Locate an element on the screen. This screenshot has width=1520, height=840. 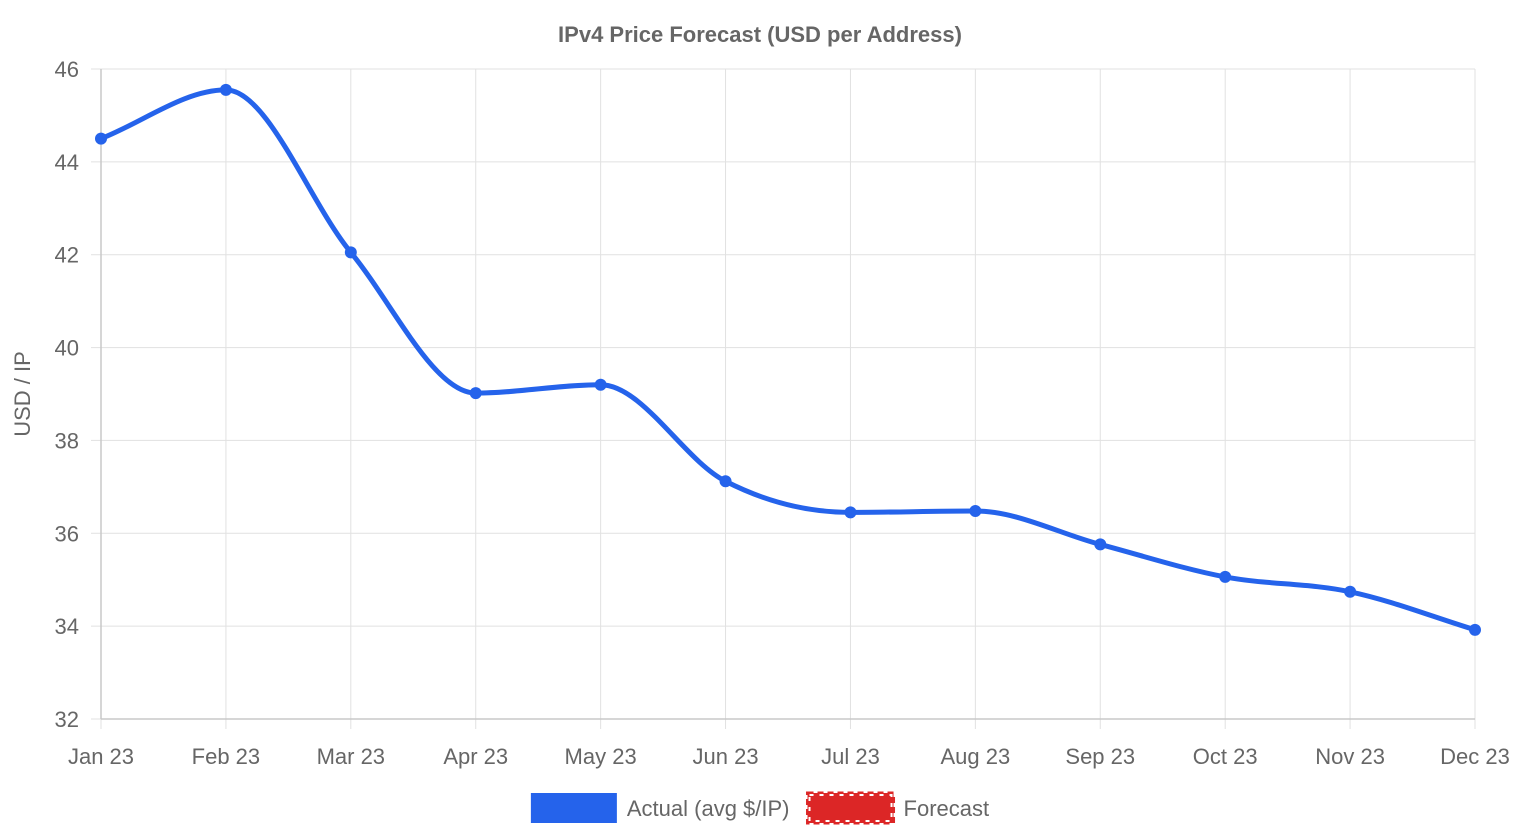
y-tick-label: 36 is located at coordinates (67, 533).